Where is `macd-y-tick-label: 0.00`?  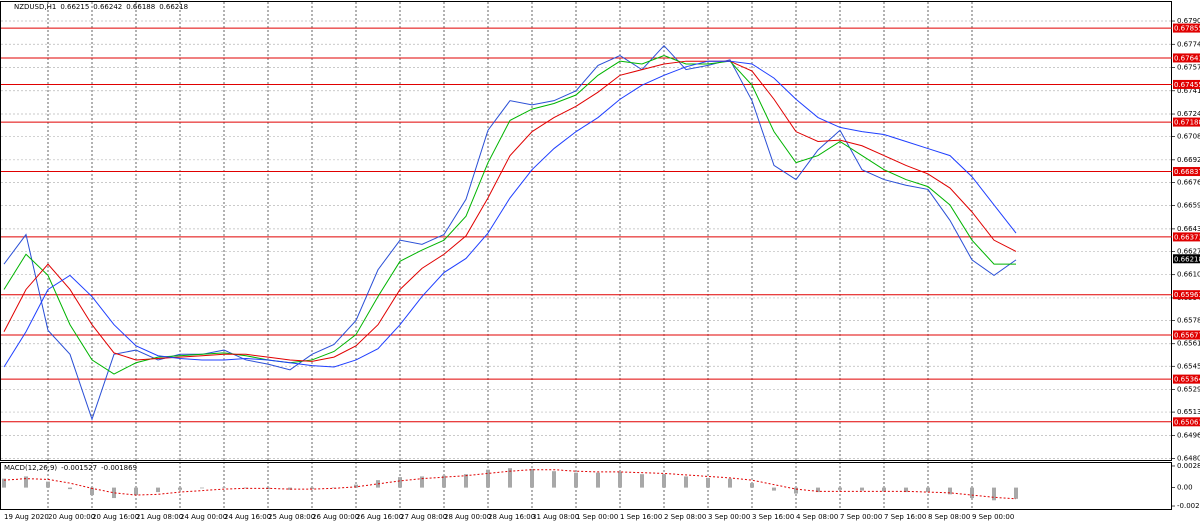 macd-y-tick-label: 0.00 is located at coordinates (1185, 488).